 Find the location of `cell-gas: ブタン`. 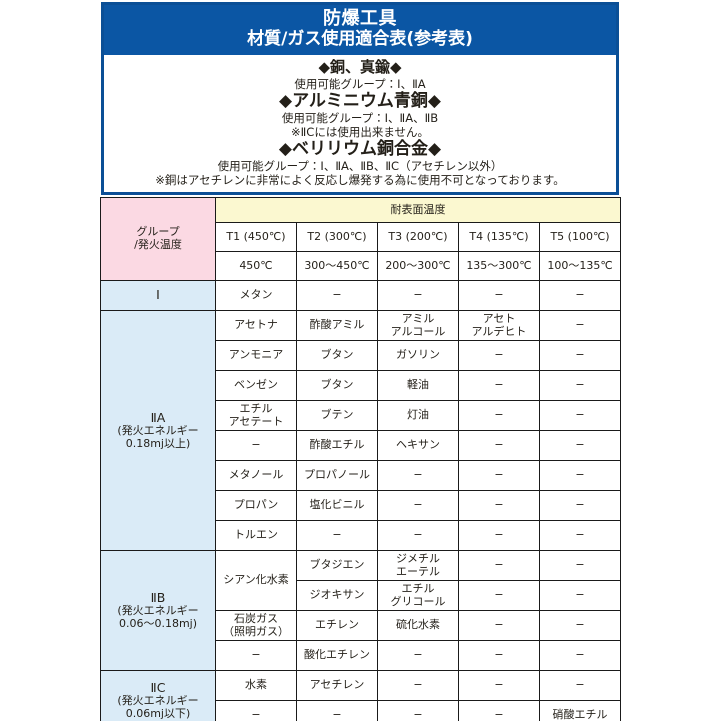

cell-gas: ブタン is located at coordinates (337, 355).